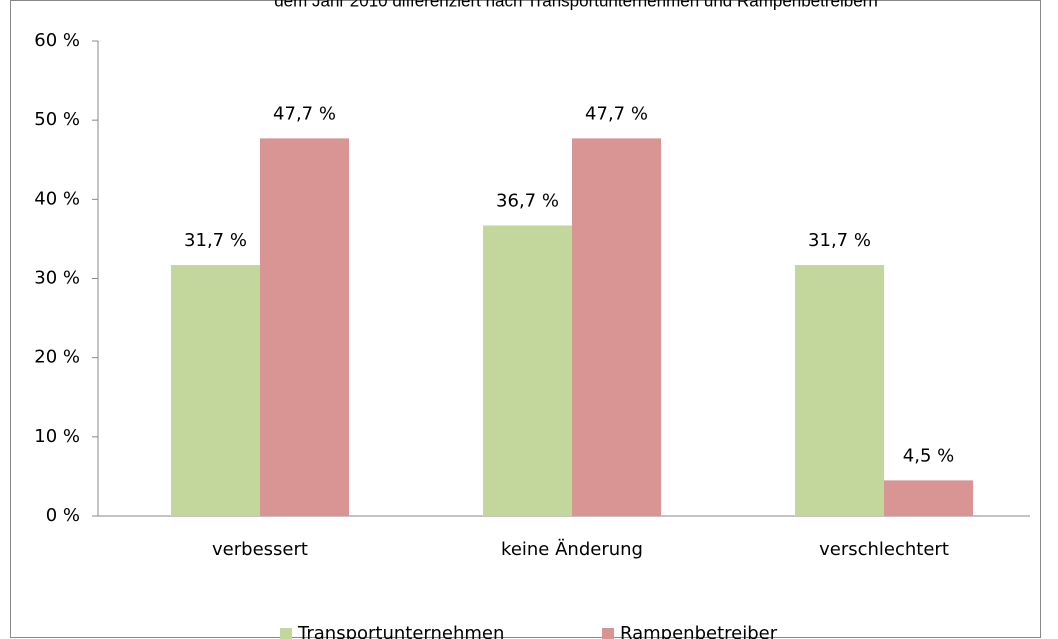 Image resolution: width=1058 pixels, height=639 pixels. I want to click on y-tick-label: 50 %, so click(57, 119).